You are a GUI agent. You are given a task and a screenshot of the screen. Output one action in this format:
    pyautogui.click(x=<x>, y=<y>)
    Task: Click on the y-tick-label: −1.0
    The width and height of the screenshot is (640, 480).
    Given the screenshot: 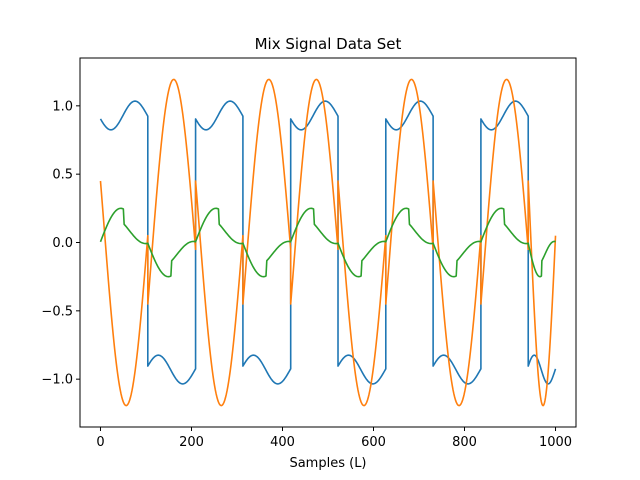 What is the action you would take?
    pyautogui.click(x=57, y=380)
    